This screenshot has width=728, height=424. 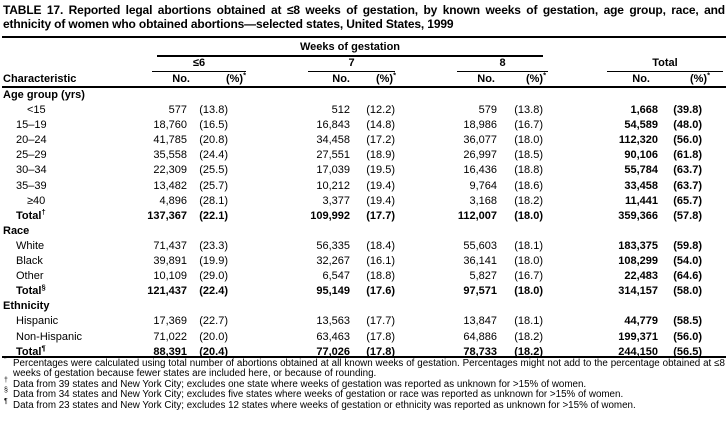 What do you see at coordinates (31, 170) in the screenshot?
I see `row-label: 30–34` at bounding box center [31, 170].